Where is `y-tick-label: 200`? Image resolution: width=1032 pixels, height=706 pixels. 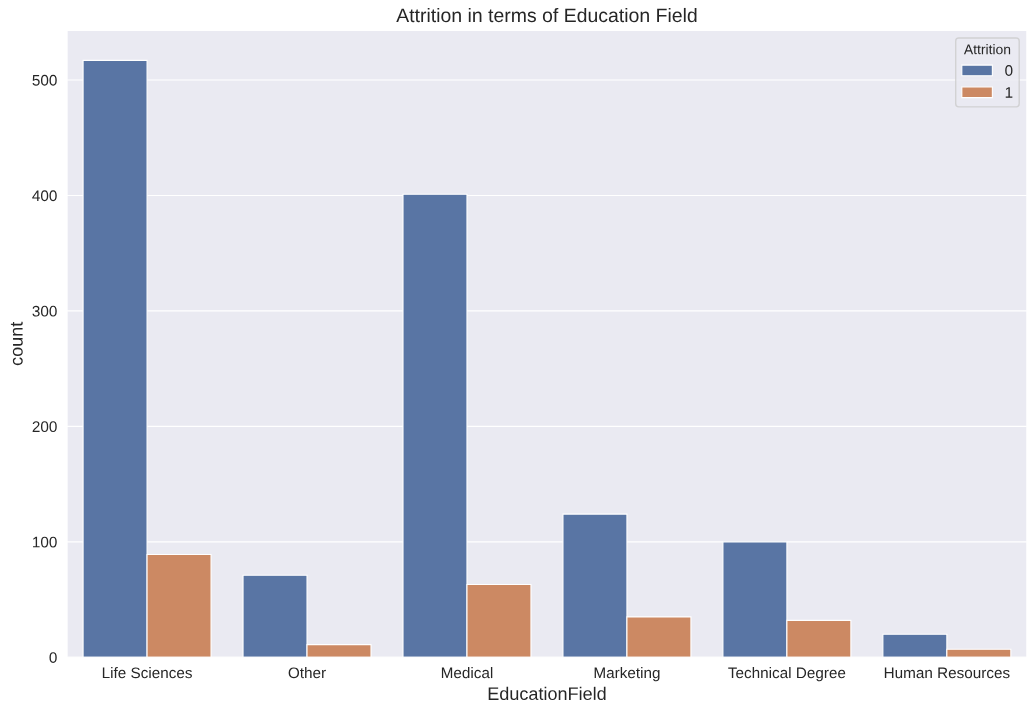
y-tick-label: 200 is located at coordinates (44, 427).